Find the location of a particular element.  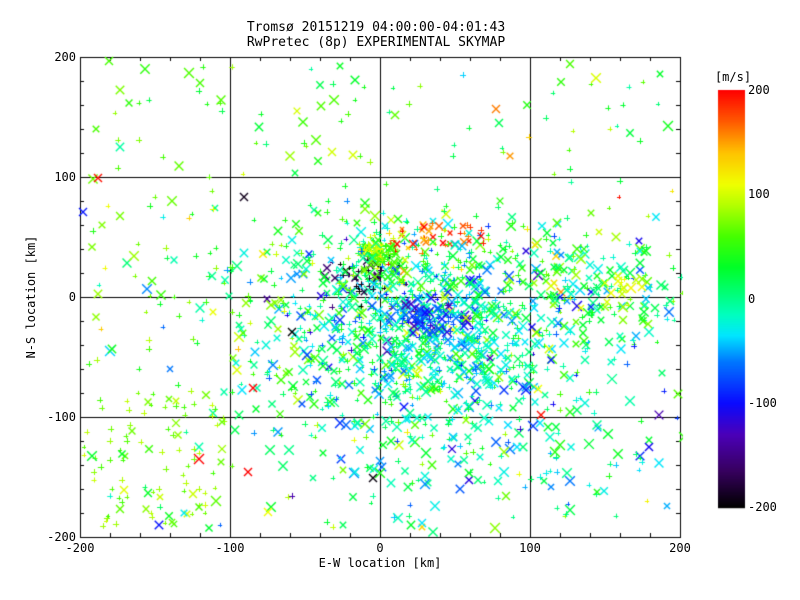

colorbar-unit-label: [m/s] is located at coordinates (733, 77).